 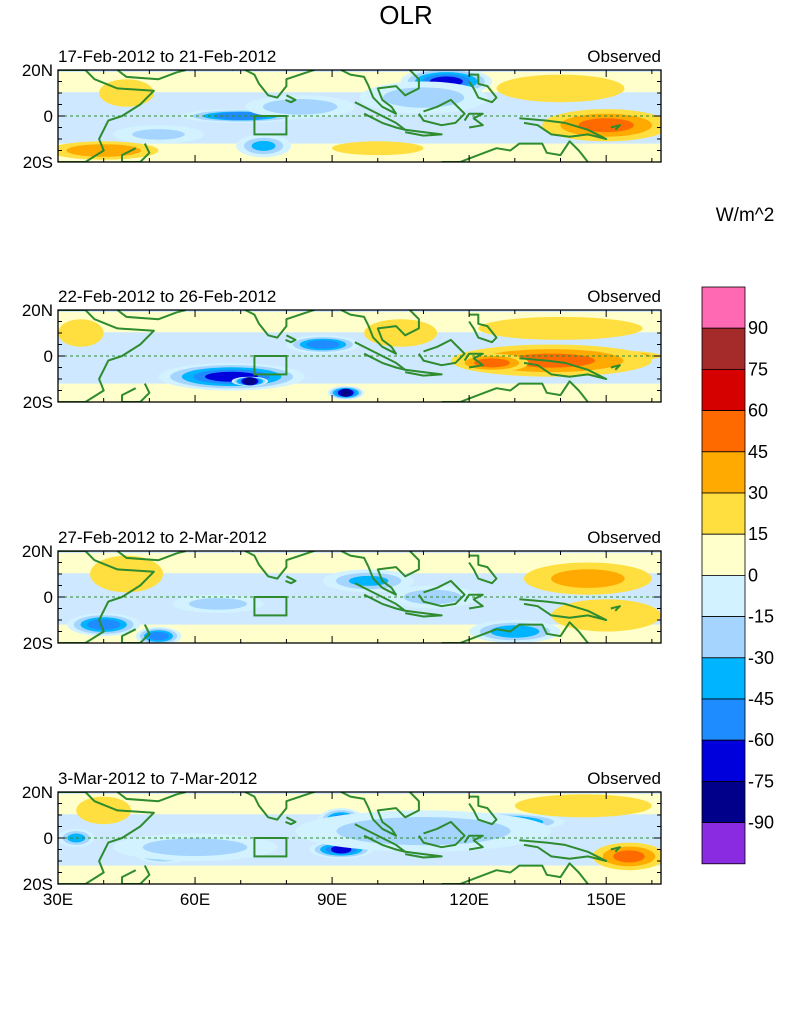 I want to click on x-tick-label: 90E, so click(x=332, y=899).